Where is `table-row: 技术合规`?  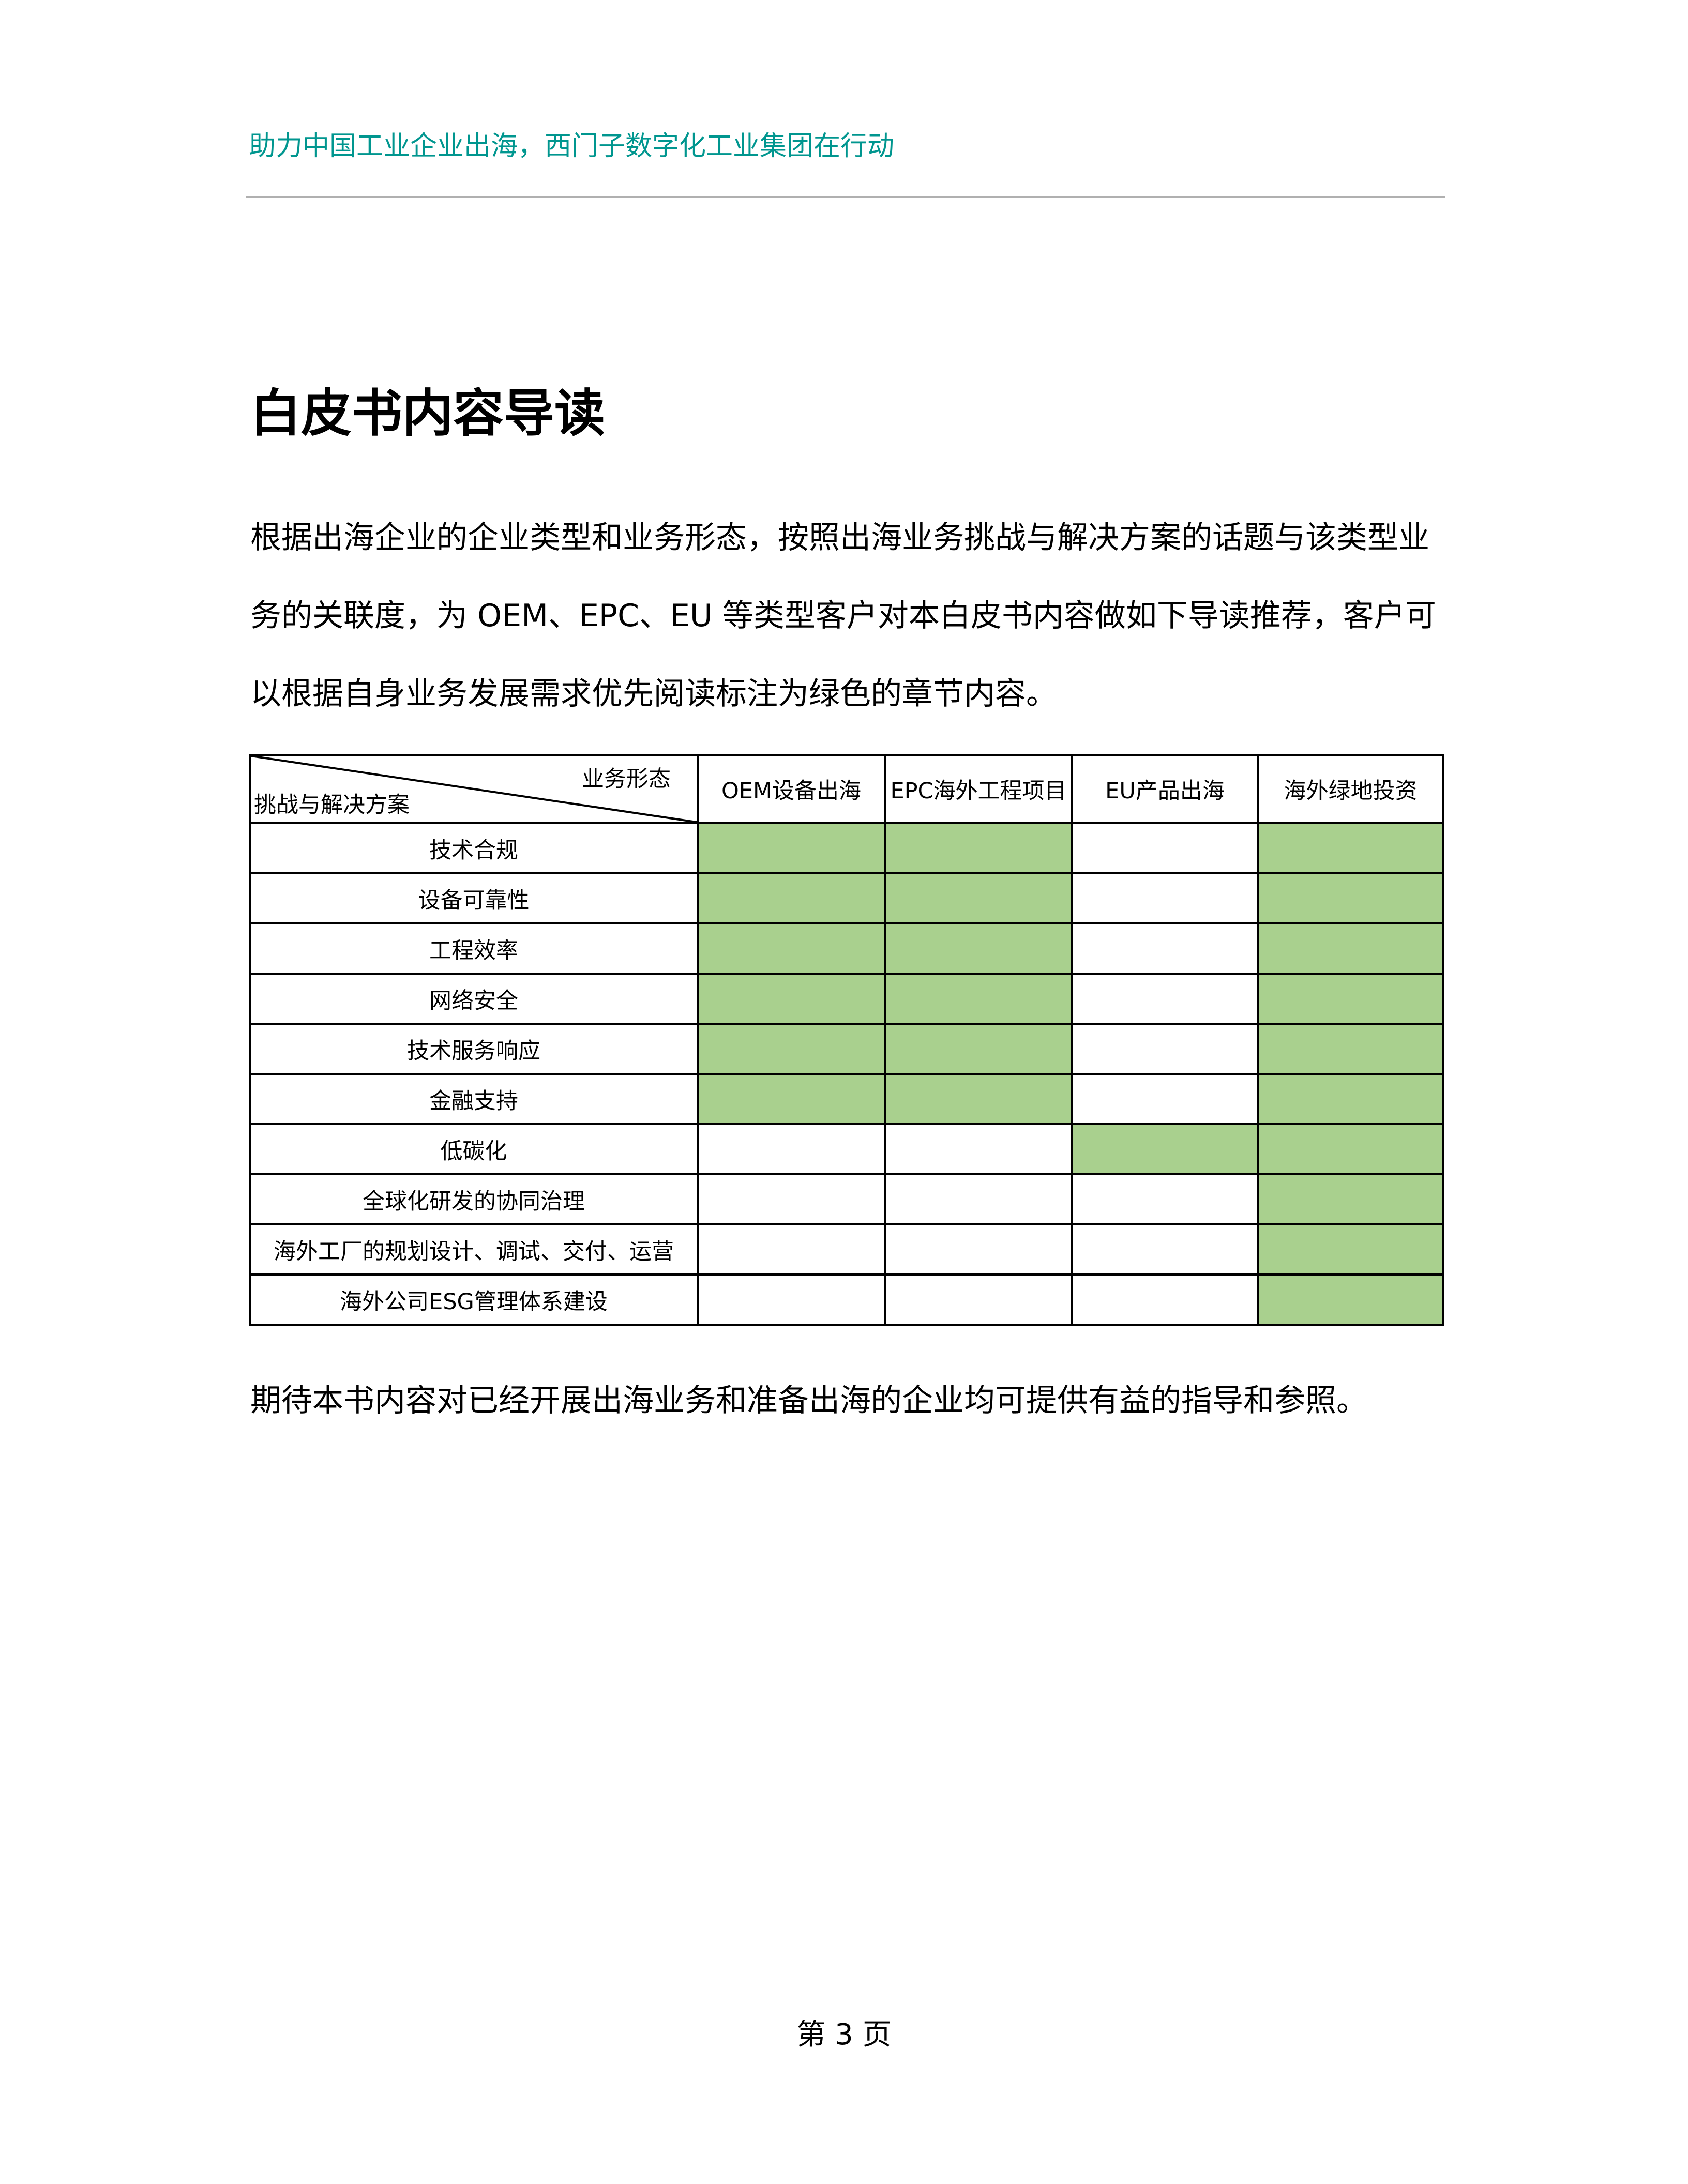 table-row: 技术合规 is located at coordinates (846, 848).